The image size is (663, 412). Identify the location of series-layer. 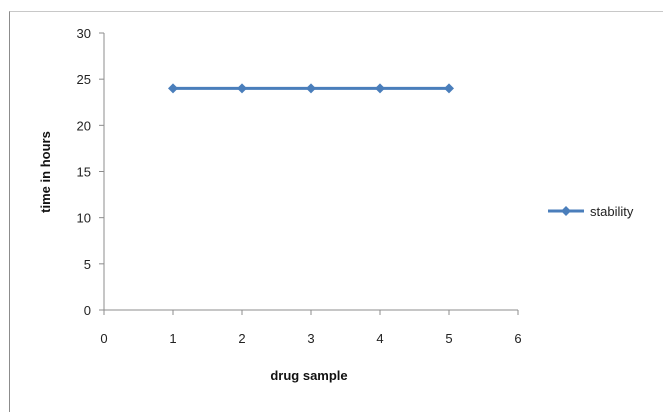
(311, 88).